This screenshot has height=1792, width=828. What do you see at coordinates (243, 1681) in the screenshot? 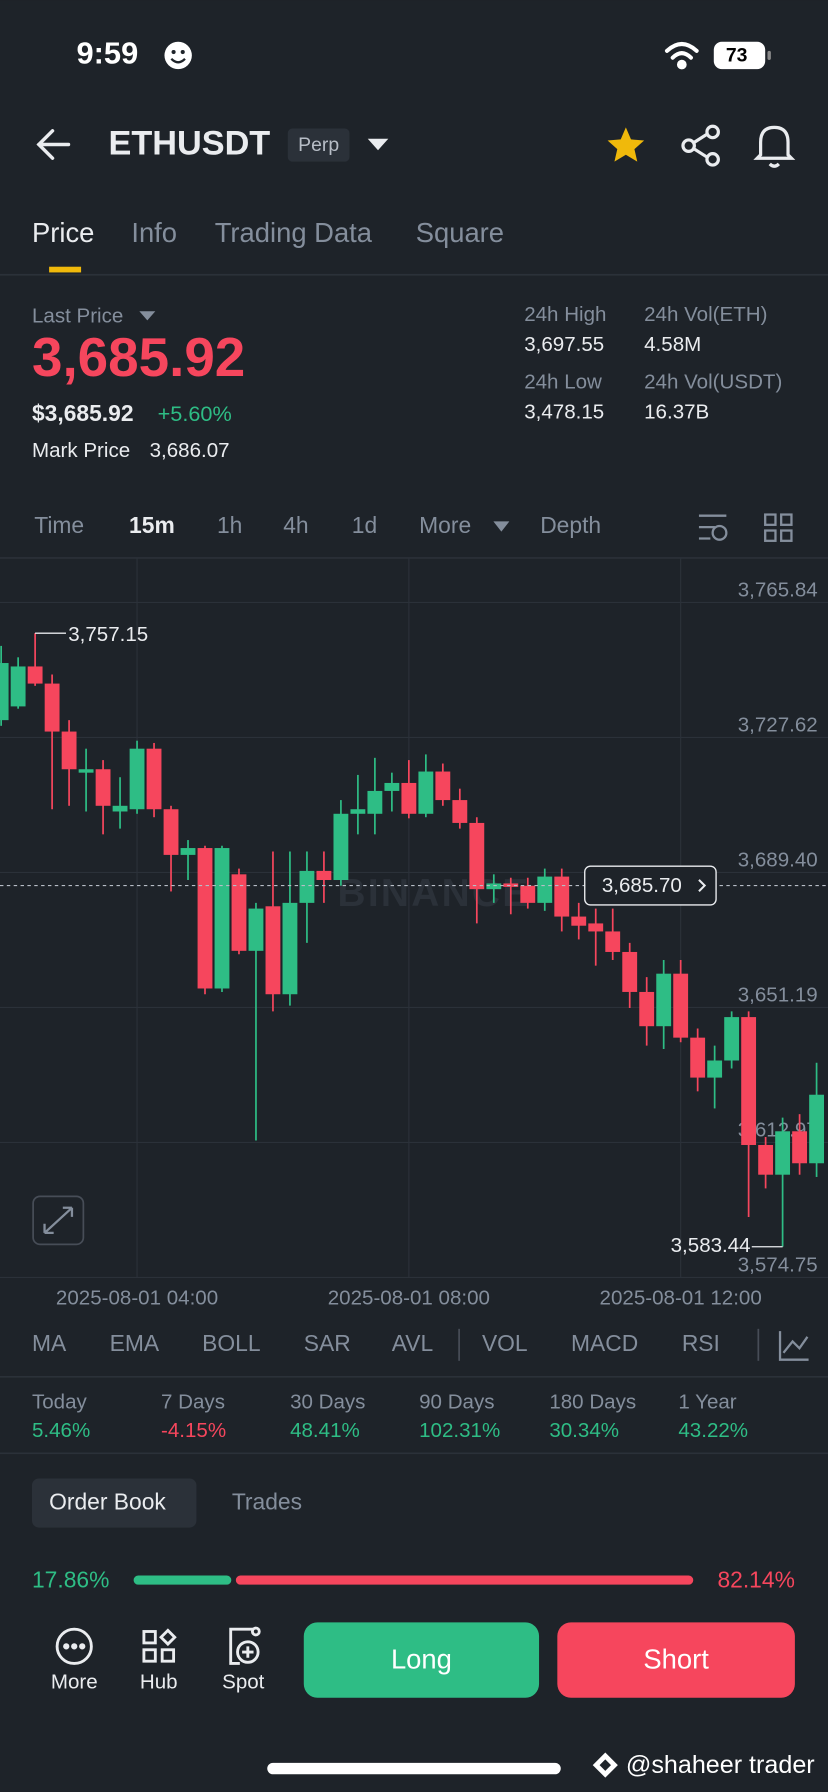
I see `nav-label: Spot` at bounding box center [243, 1681].